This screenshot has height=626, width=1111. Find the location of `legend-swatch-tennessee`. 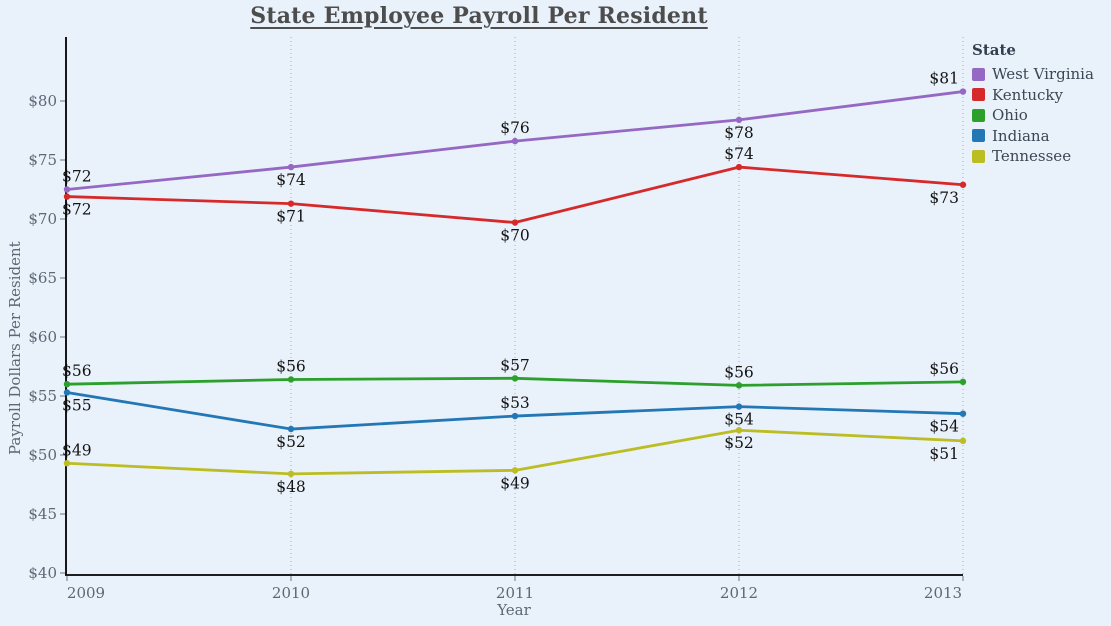

legend-swatch-tennessee is located at coordinates (978, 156).